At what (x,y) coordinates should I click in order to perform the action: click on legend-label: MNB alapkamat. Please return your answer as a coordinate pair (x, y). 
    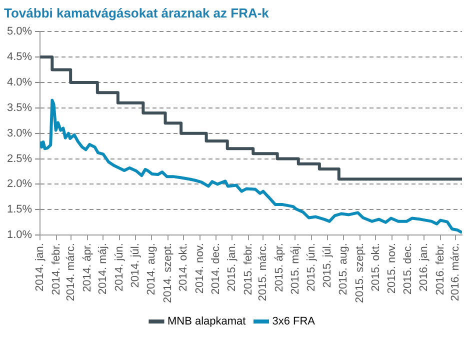
    Looking at the image, I should click on (206, 322).